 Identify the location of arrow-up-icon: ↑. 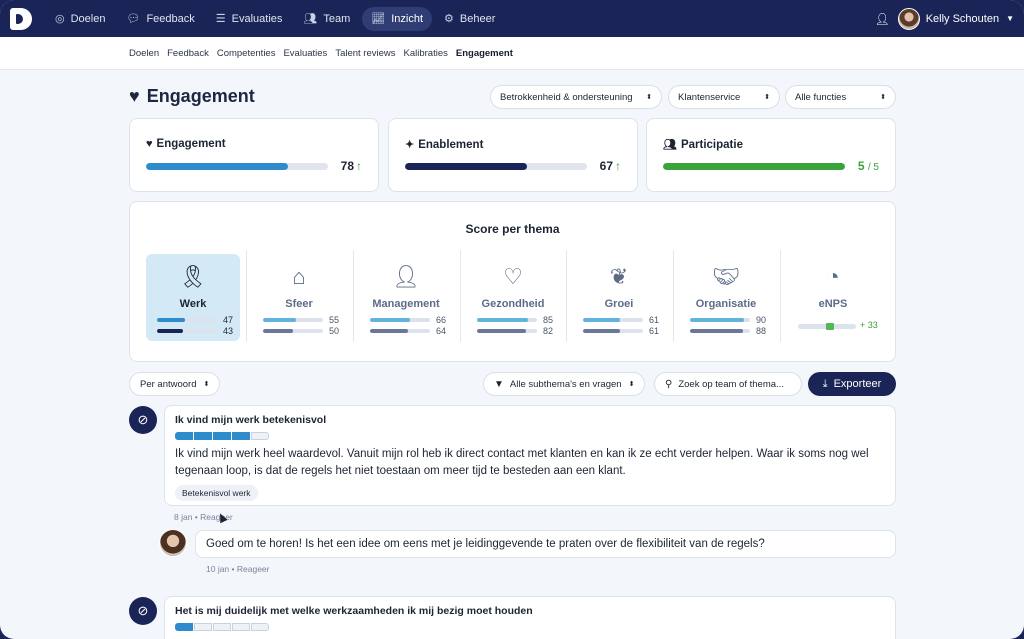
(359, 166).